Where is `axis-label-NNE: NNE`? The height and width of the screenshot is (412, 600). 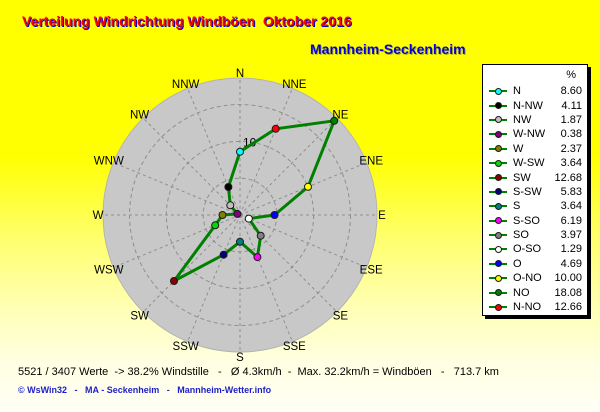 axis-label-NNE: NNE is located at coordinates (294, 85).